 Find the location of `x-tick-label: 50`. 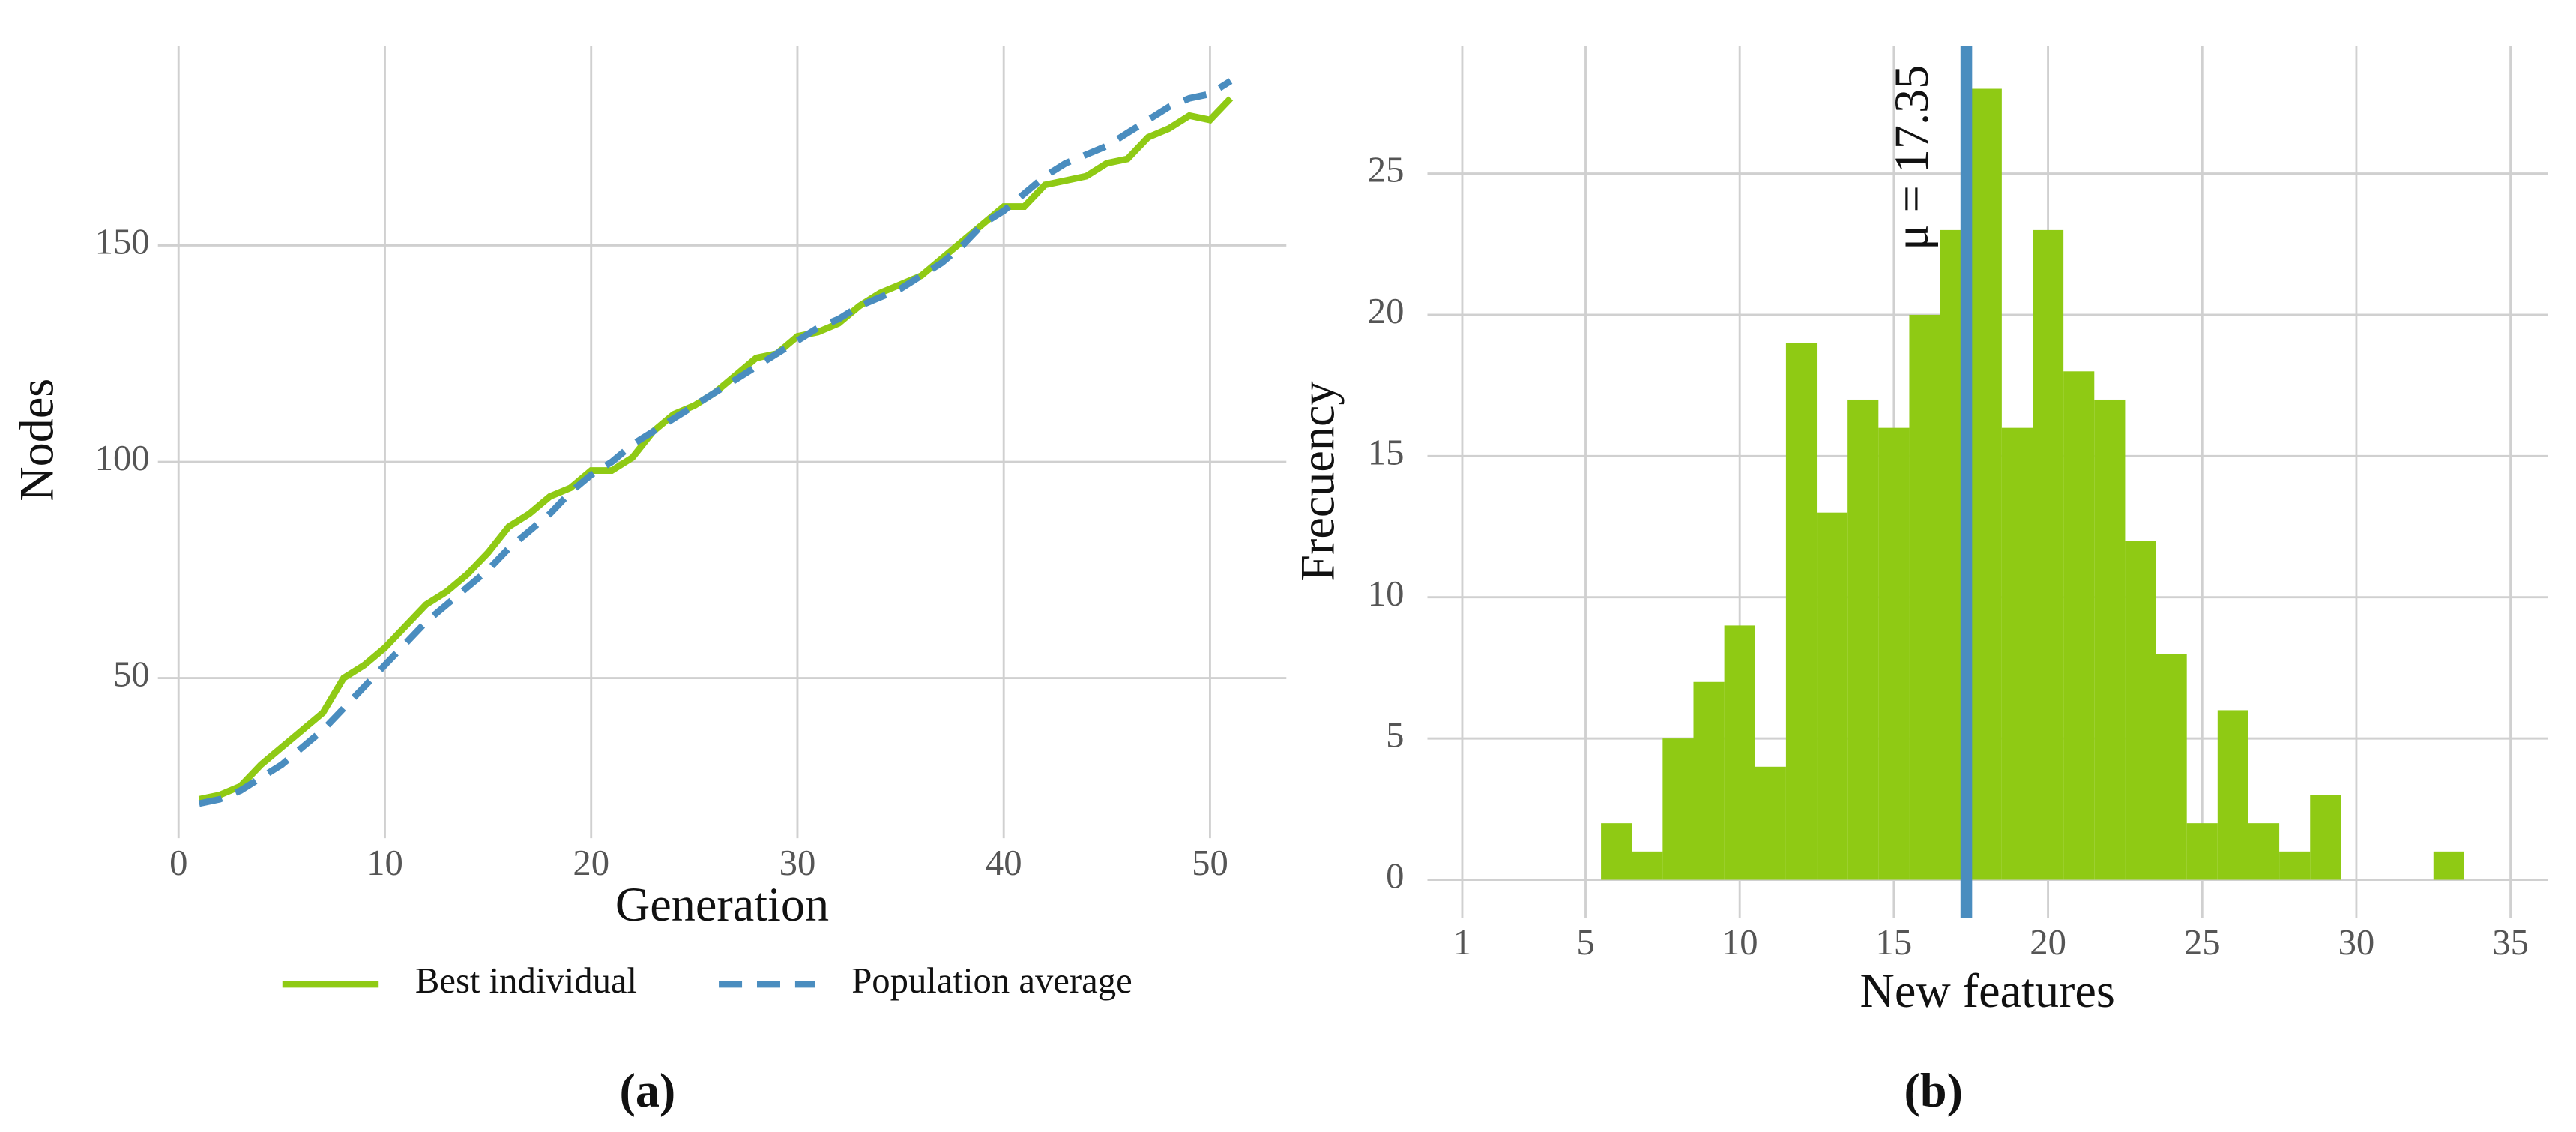

x-tick-label: 50 is located at coordinates (1210, 863).